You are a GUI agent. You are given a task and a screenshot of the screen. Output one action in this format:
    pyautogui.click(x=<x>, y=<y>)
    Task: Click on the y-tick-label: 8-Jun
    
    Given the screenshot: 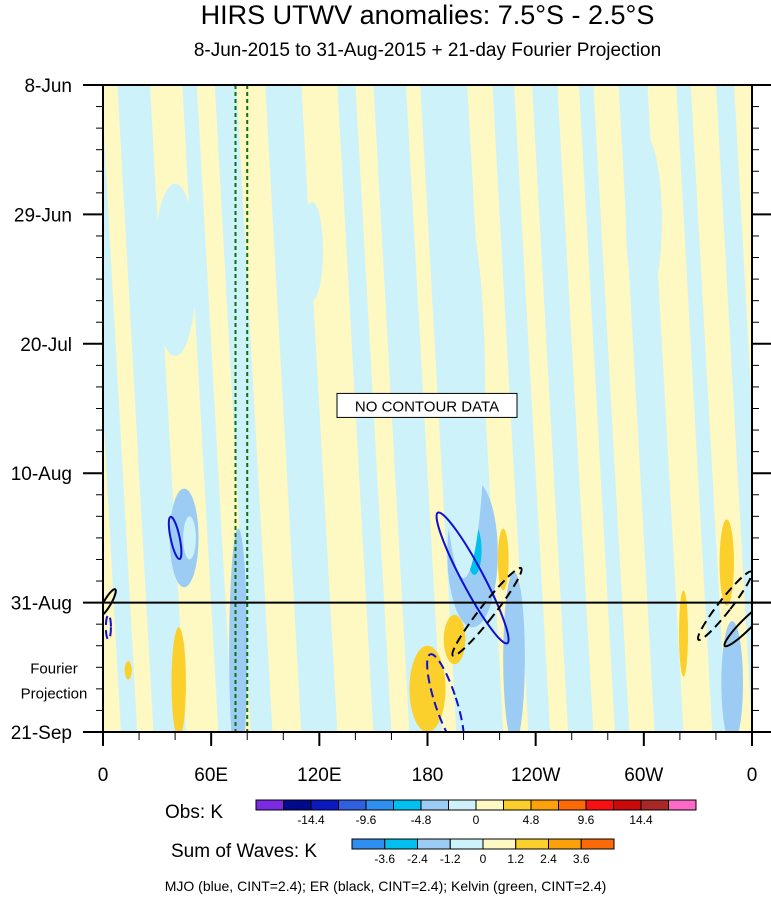 What is the action you would take?
    pyautogui.click(x=48, y=86)
    